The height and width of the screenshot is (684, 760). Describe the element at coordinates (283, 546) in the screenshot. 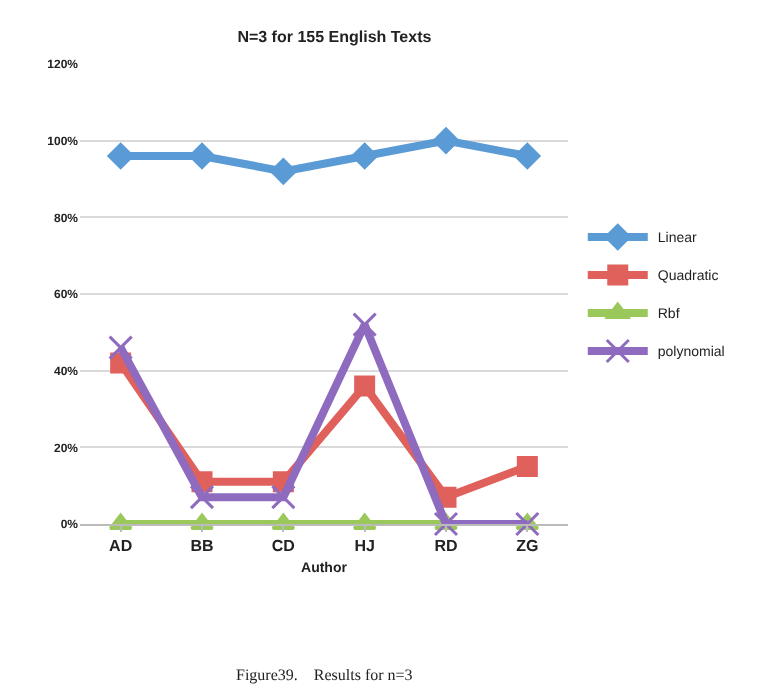

I see `x-tick-label: CD` at that location.